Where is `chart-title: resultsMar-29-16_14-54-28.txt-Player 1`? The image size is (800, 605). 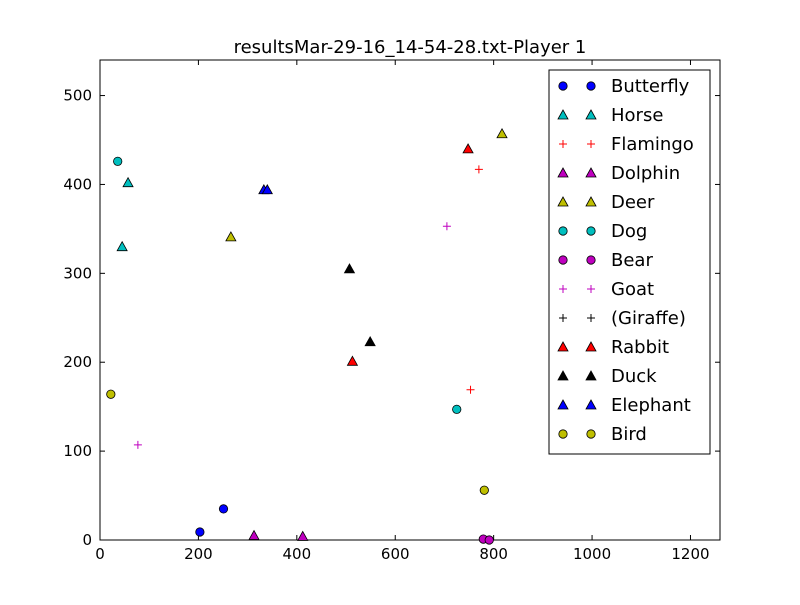 chart-title: resultsMar-29-16_14-54-28.txt-Player 1 is located at coordinates (410, 47).